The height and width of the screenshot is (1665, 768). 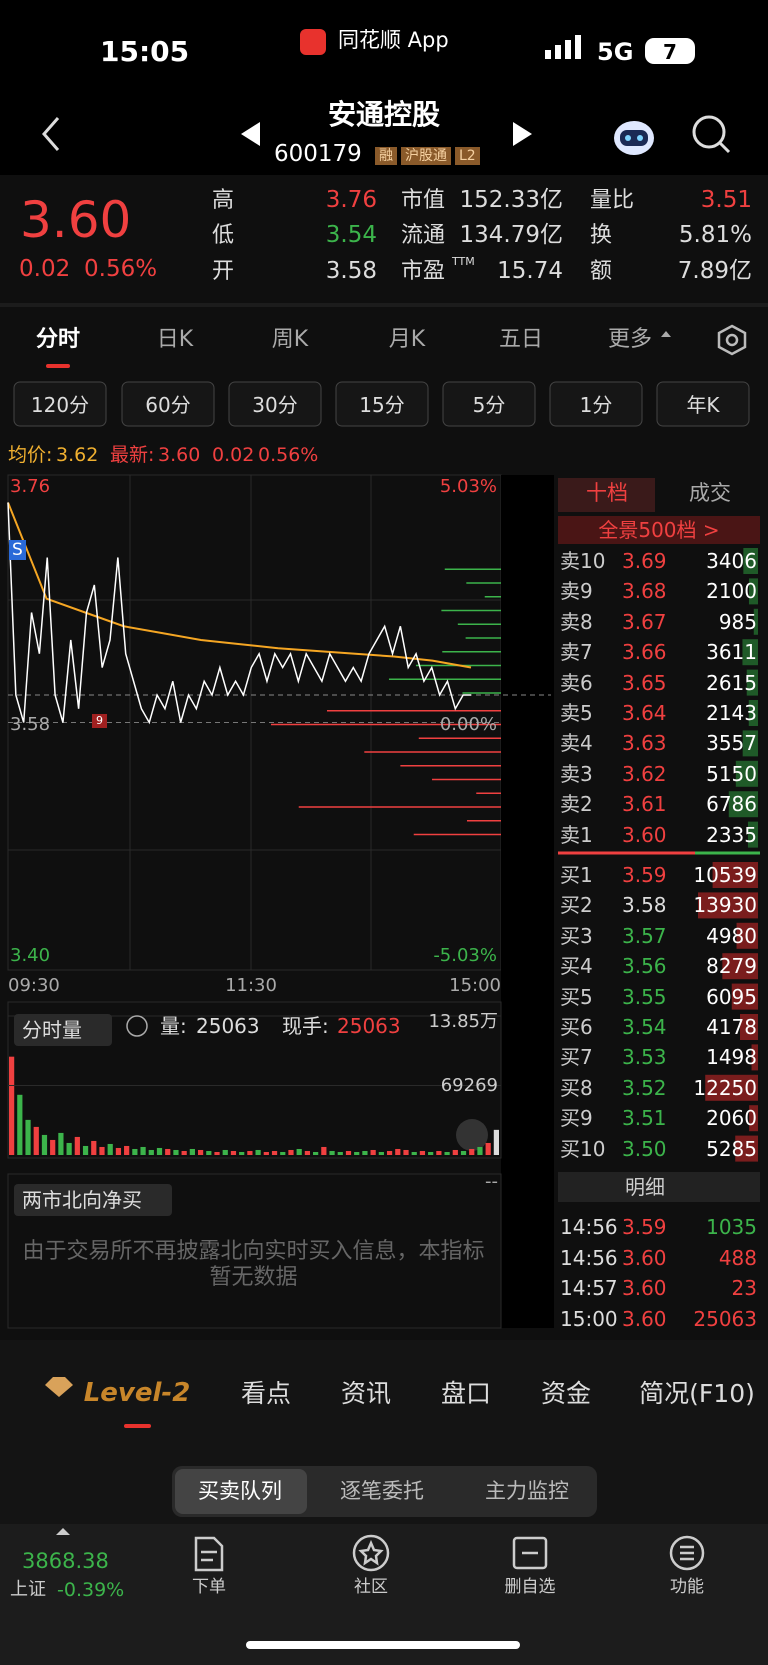 I want to click on ob-price: 3.67, so click(x=644, y=621).